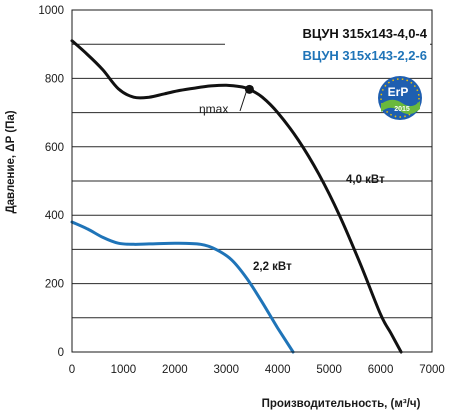 The width and height of the screenshot is (450, 415). What do you see at coordinates (381, 370) in the screenshot?
I see `x-tick-label: 6000` at bounding box center [381, 370].